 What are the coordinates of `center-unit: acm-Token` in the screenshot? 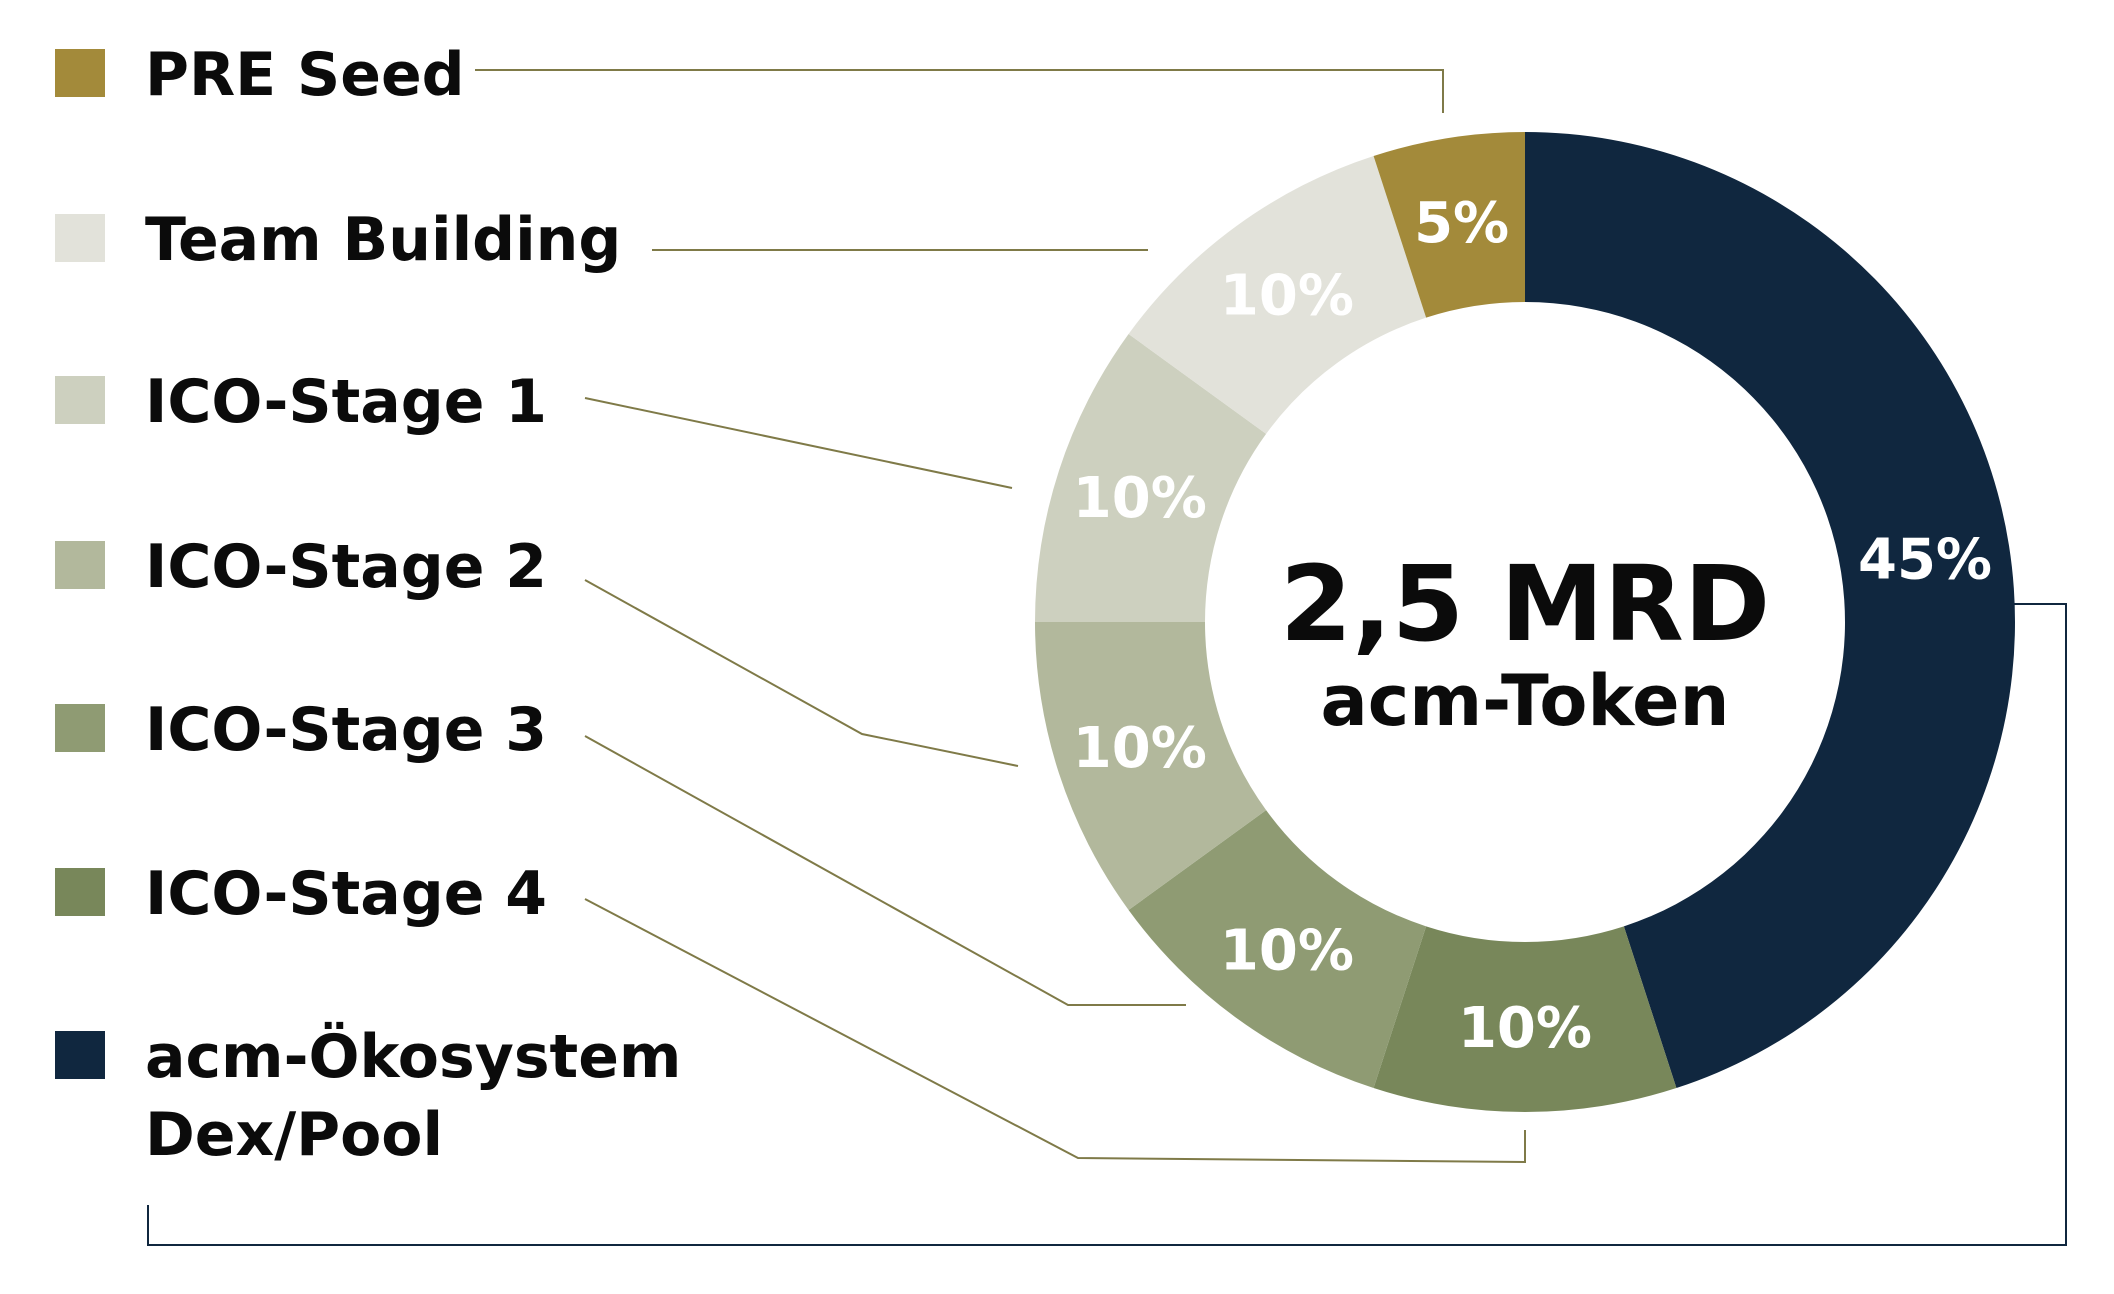 It's located at (1525, 701).